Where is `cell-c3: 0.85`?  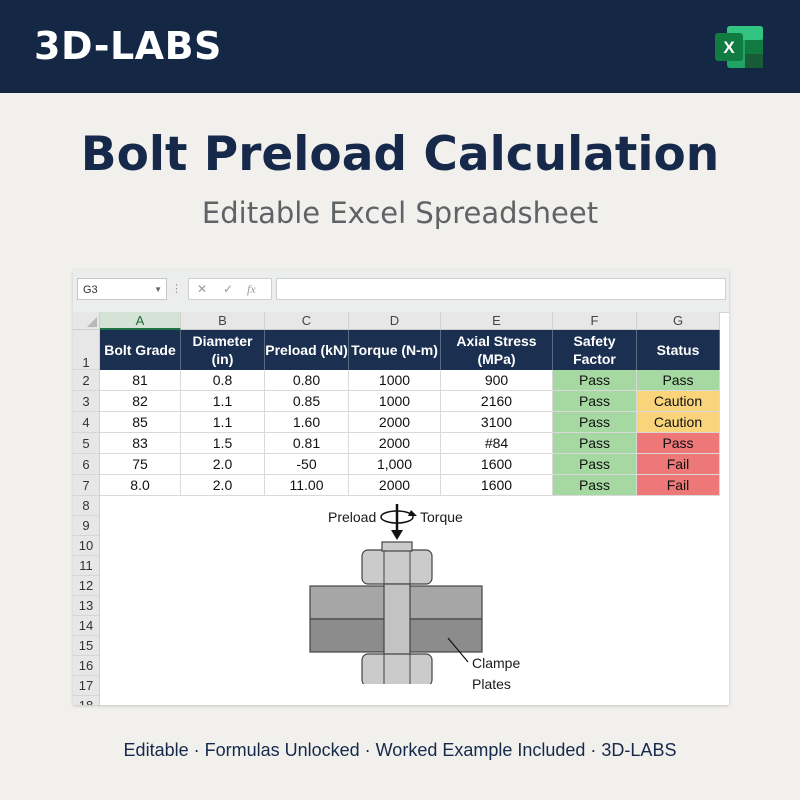
cell-c3: 0.85 is located at coordinates (307, 401).